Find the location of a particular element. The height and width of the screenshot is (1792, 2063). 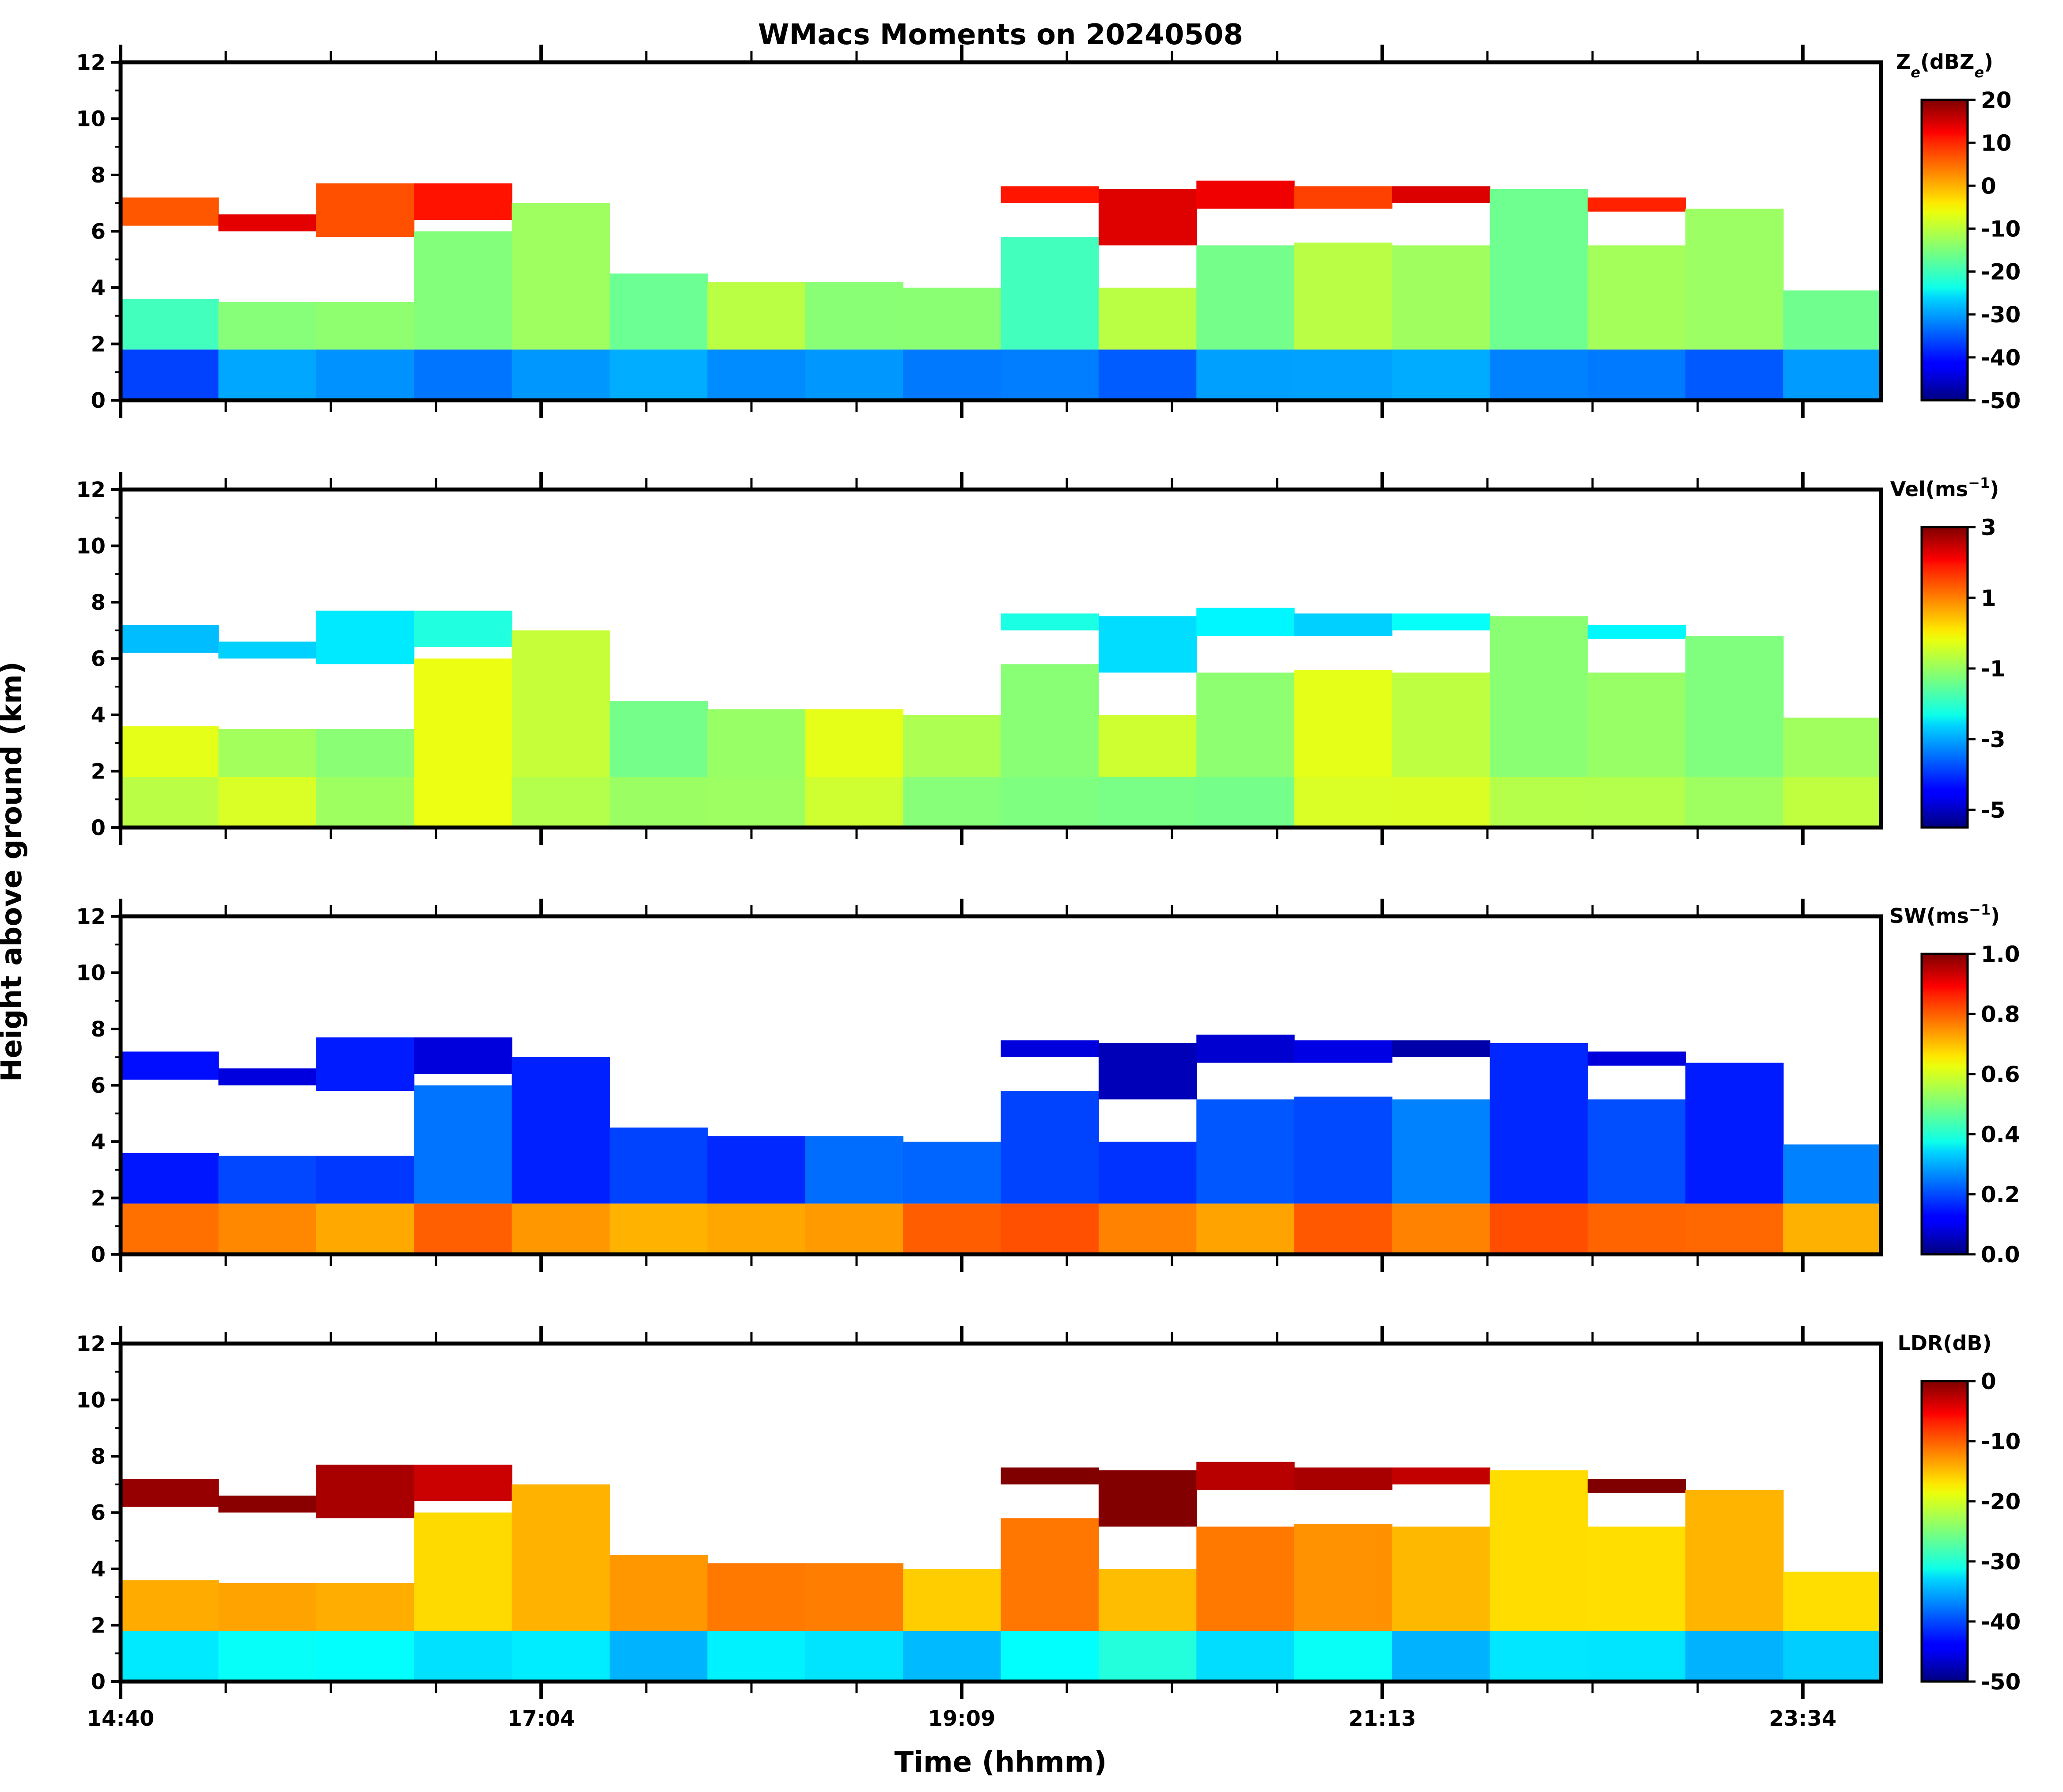

colorbar-tick-label: 0.4 is located at coordinates (2001, 1134).